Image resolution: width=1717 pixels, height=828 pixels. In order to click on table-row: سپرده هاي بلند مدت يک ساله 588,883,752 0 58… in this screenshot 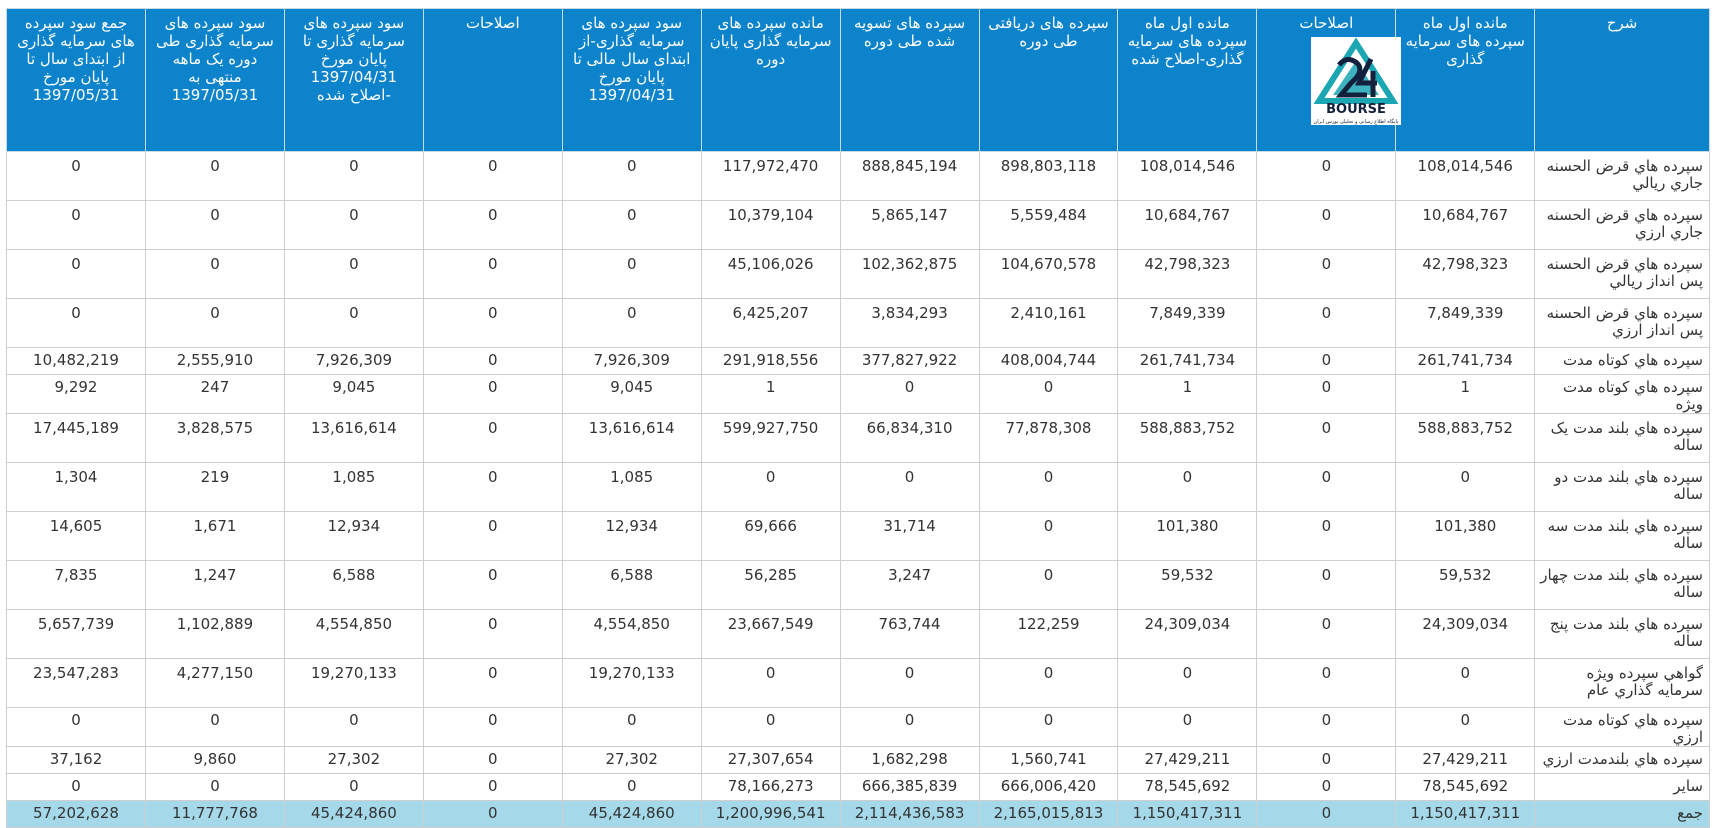, I will do `click(858, 438)`.